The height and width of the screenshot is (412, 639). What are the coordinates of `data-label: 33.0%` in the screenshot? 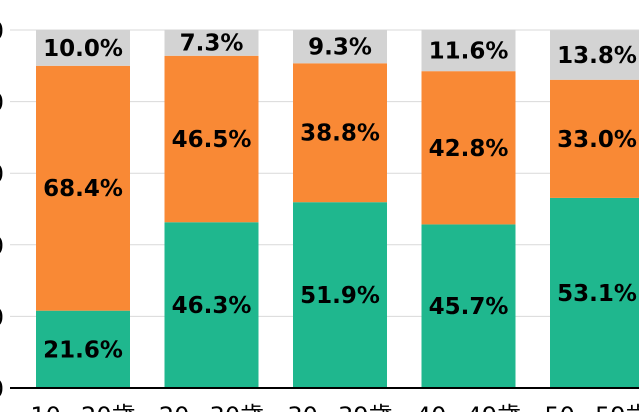 It's located at (597, 140).